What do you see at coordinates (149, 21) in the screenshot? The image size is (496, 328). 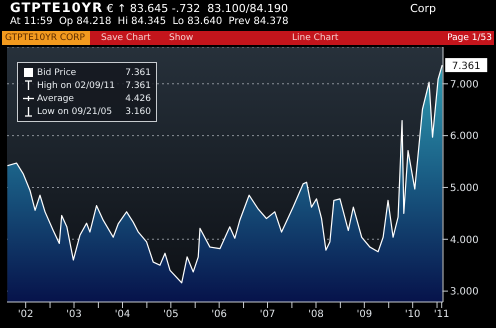 I see `chart-subtitle: At 11:59 Op 84.218 Hi 84.345 Lo 83.640 Prev 84.378` at bounding box center [149, 21].